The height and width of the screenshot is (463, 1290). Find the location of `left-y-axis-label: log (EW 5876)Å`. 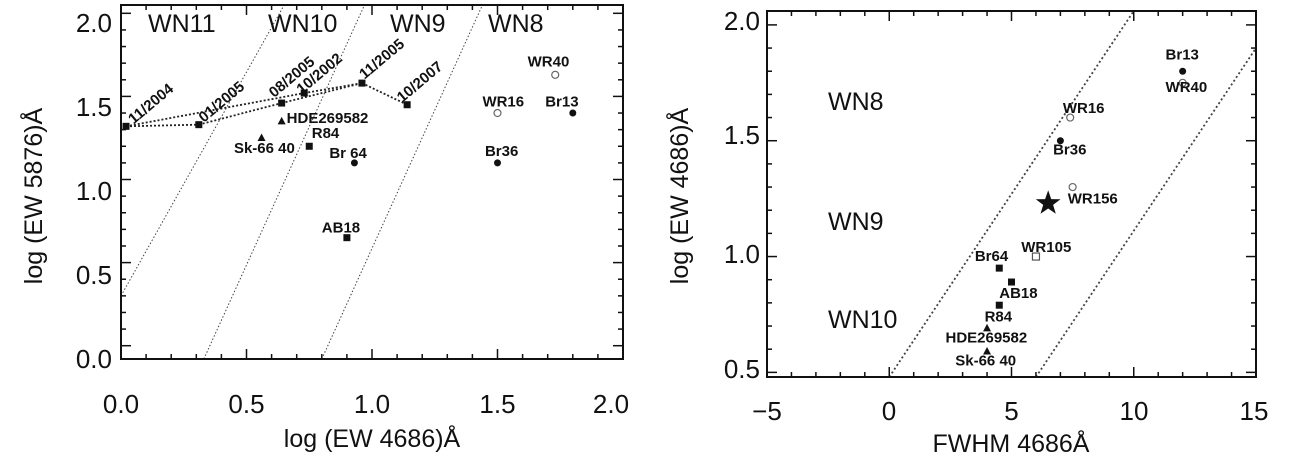

left-y-axis-label: log (EW 5876)Å is located at coordinates (33, 195).